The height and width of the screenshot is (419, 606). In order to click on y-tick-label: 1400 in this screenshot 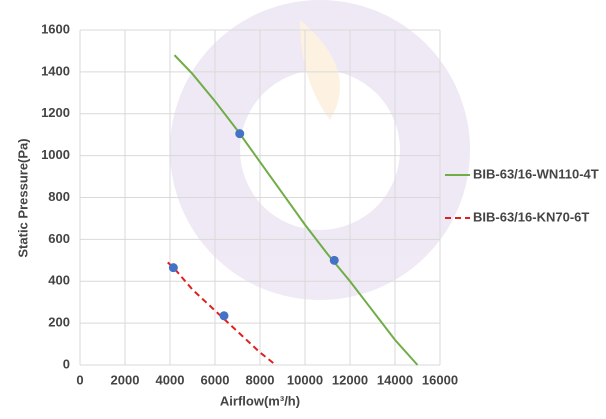, I will do `click(55, 70)`.